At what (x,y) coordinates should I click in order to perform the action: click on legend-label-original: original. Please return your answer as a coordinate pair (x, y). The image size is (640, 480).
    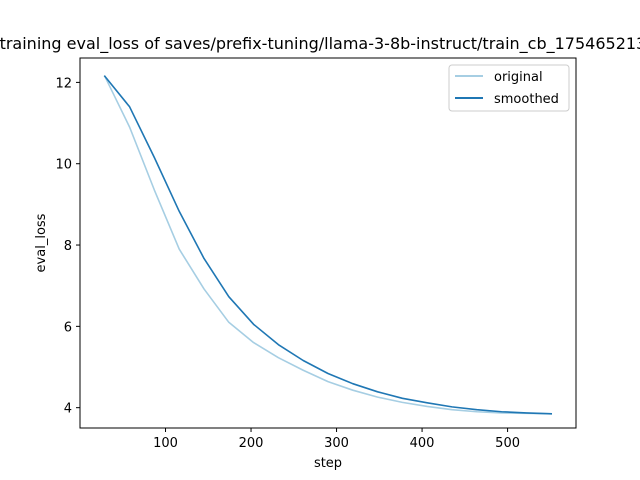
    Looking at the image, I should click on (518, 77).